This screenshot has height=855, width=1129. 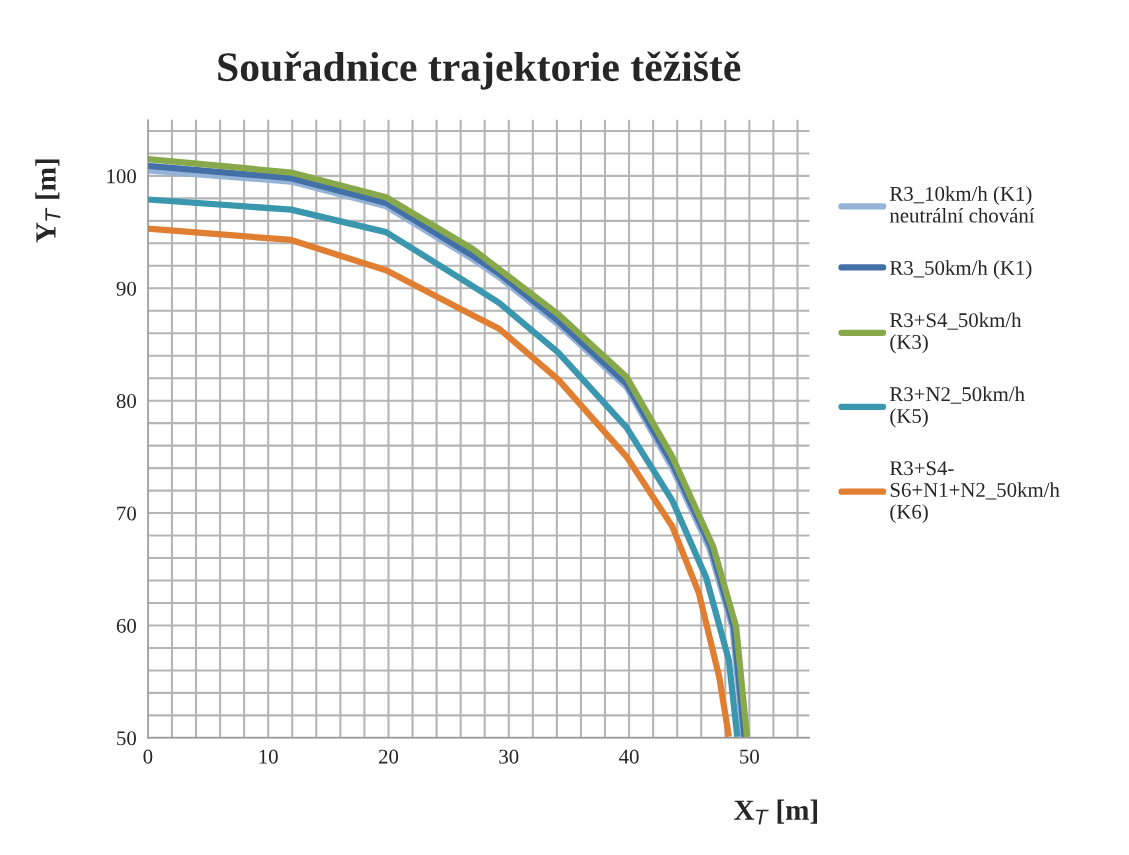 I want to click on legend-label: R3+N2_50km/h (K5), so click(x=957, y=407).